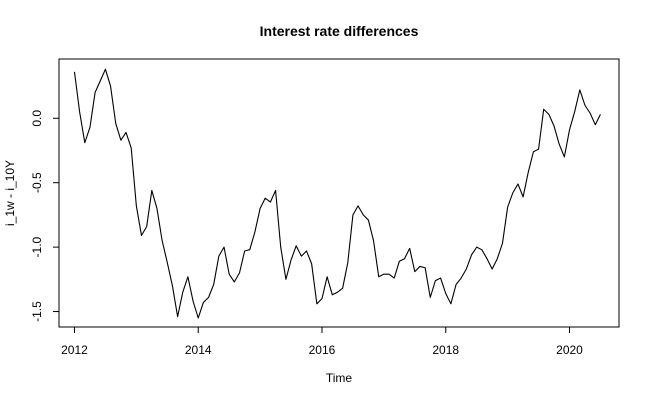 The height and width of the screenshot is (400, 650). What do you see at coordinates (322, 350) in the screenshot?
I see `x-tick-label: 2016` at bounding box center [322, 350].